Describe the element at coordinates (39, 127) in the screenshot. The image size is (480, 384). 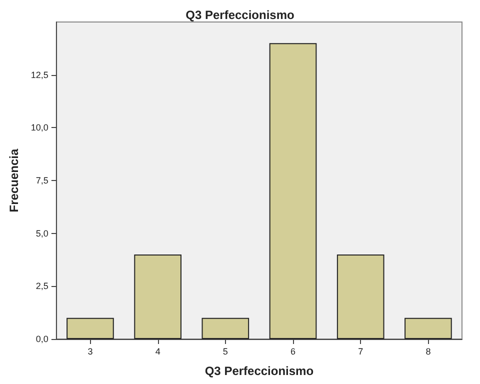
I see `y-tick-label: 10,0` at that location.